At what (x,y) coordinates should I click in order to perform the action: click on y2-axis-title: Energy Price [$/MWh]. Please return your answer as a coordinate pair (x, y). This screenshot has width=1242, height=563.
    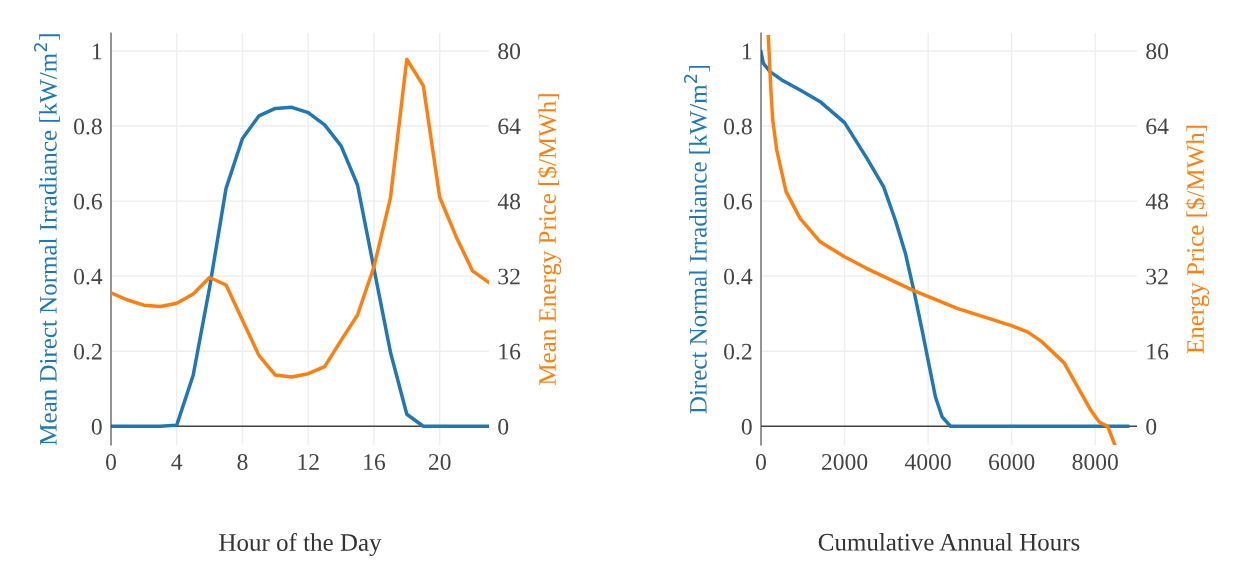
    Looking at the image, I should click on (1197, 239).